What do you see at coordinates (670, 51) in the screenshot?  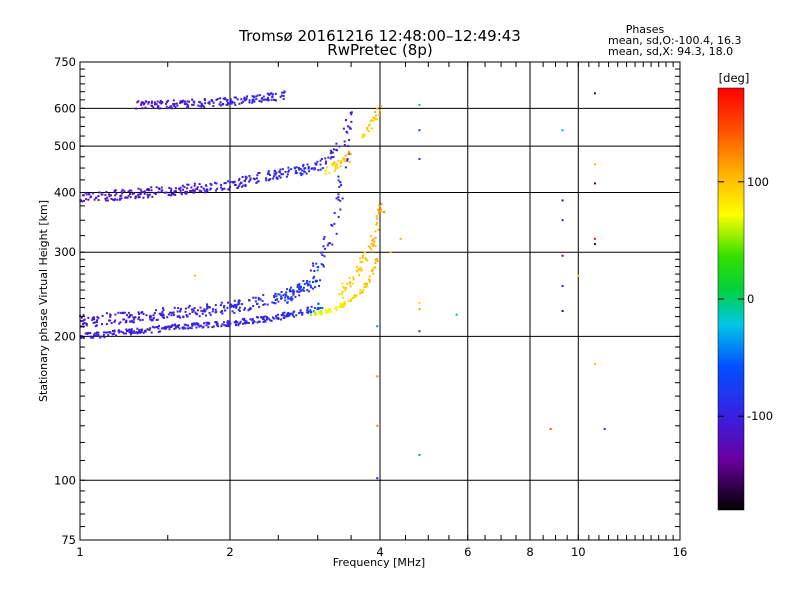 I see `phase-info-line2: mean, sd,X: 94.3, 18.0` at bounding box center [670, 51].